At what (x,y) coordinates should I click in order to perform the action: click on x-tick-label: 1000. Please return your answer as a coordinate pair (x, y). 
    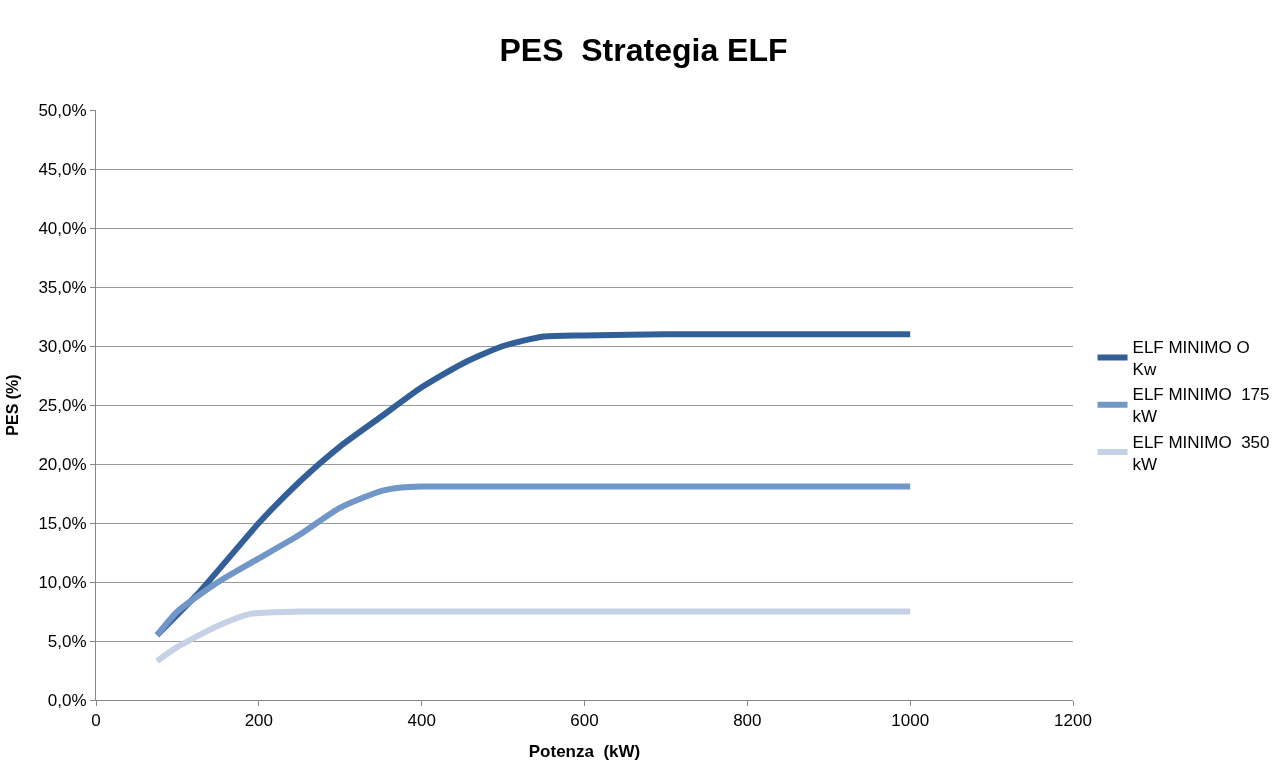
    Looking at the image, I should click on (910, 721).